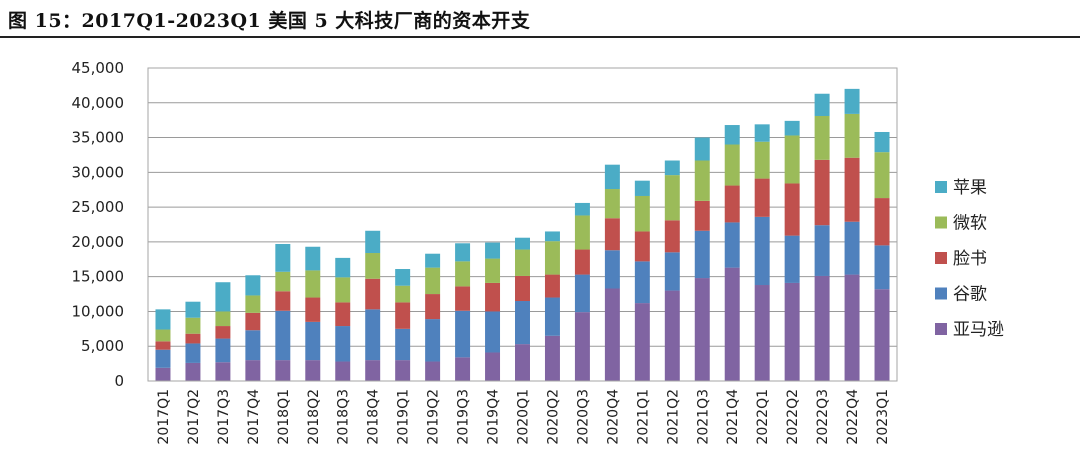 The width and height of the screenshot is (1080, 472). Describe the element at coordinates (978, 330) in the screenshot. I see `legend-label: 亚马逊` at that location.